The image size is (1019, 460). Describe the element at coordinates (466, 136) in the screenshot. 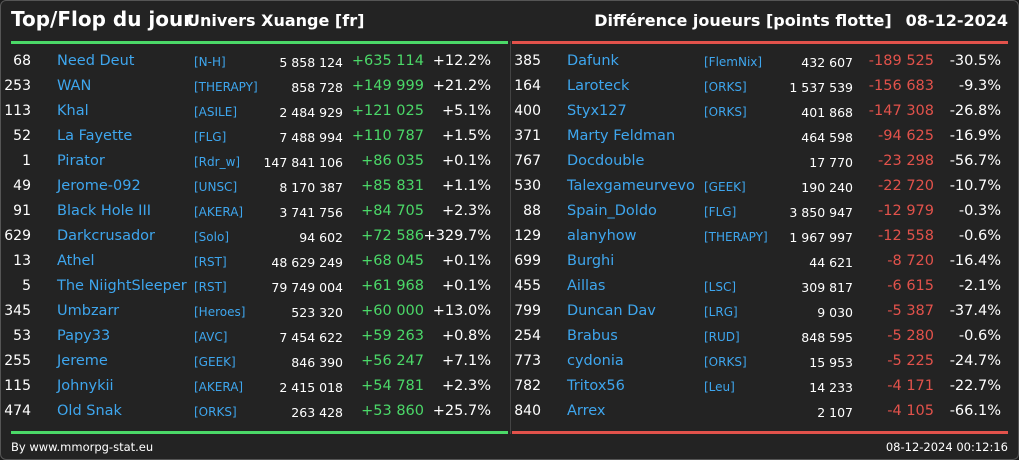

I see `percent-change: +1.5%` at that location.